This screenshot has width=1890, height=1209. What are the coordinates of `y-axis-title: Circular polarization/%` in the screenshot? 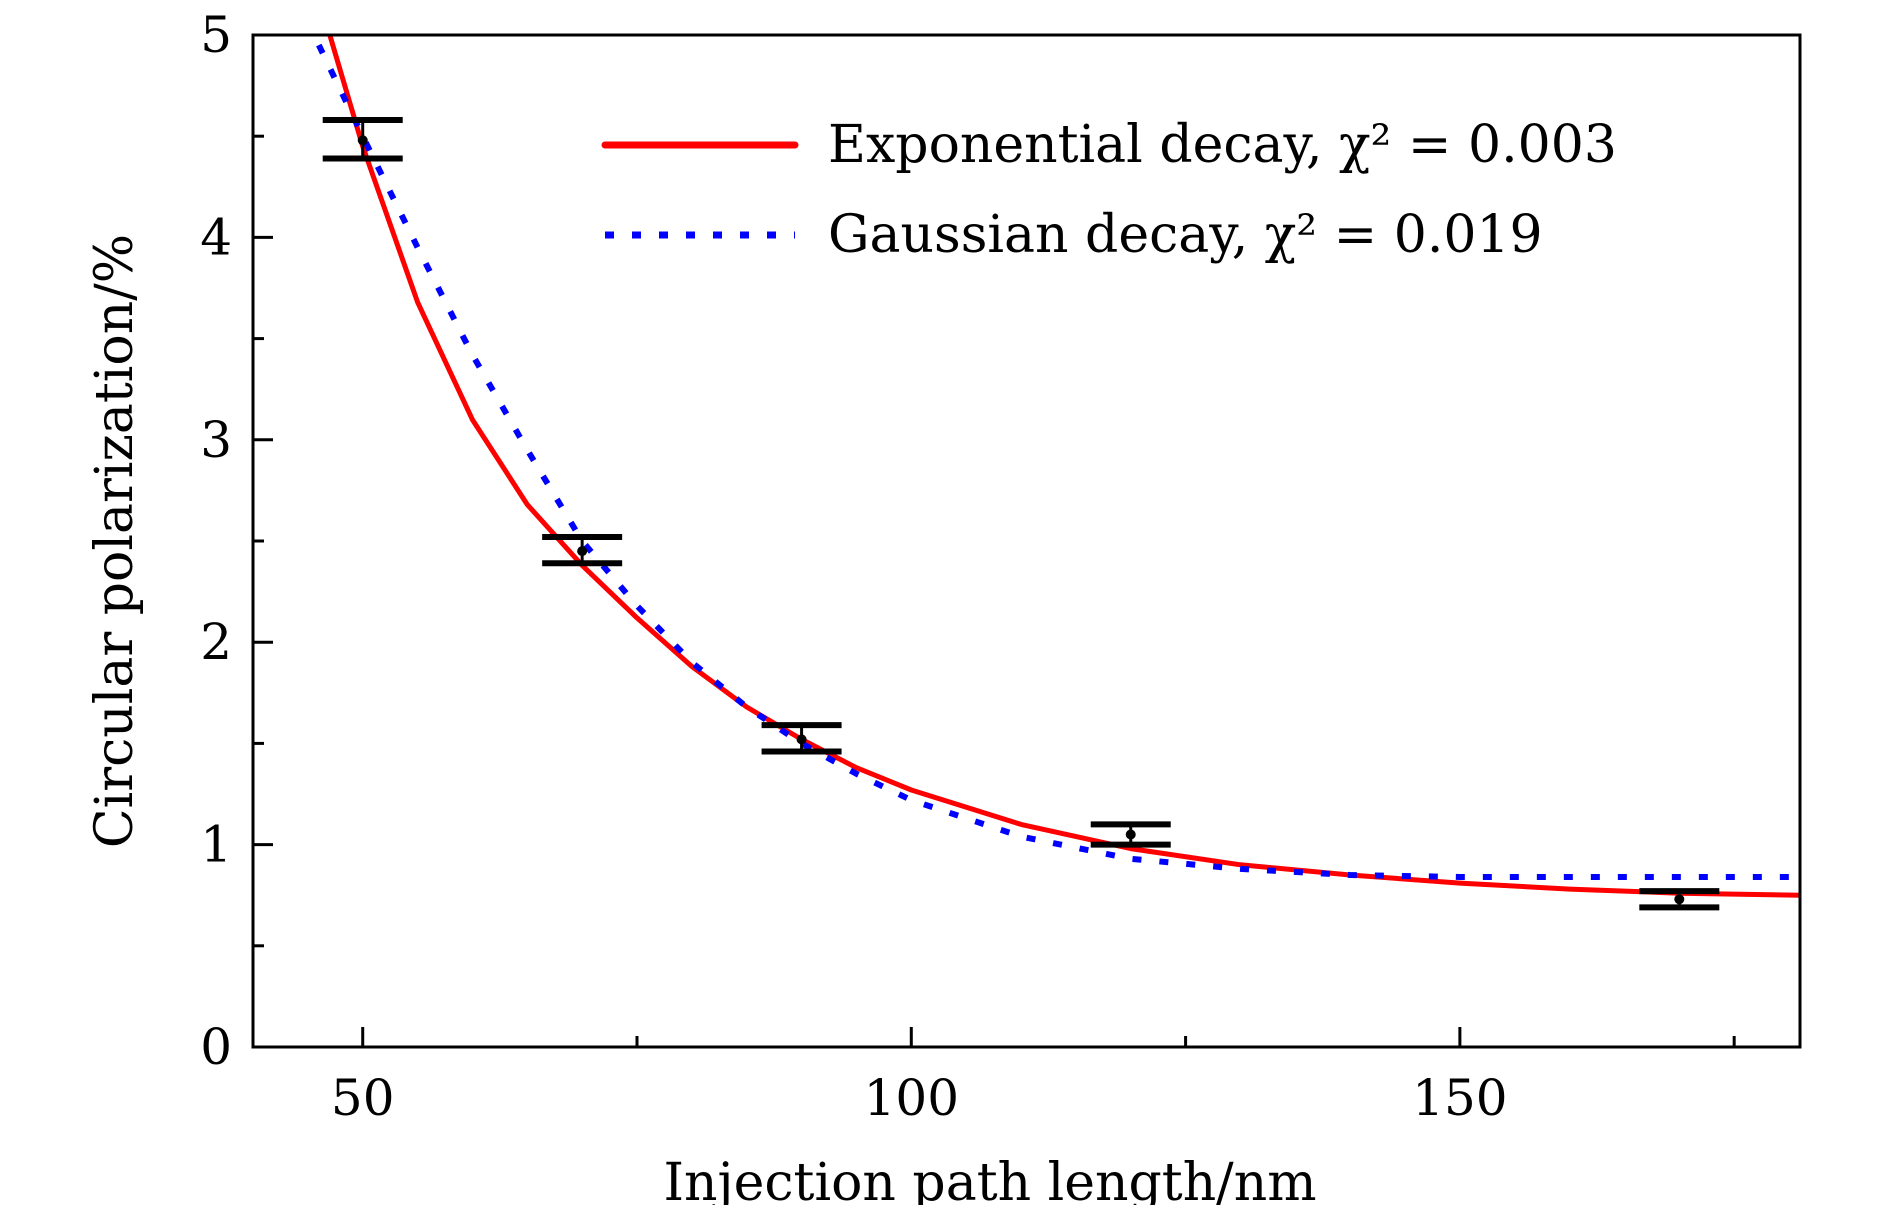 It's located at (115, 541).